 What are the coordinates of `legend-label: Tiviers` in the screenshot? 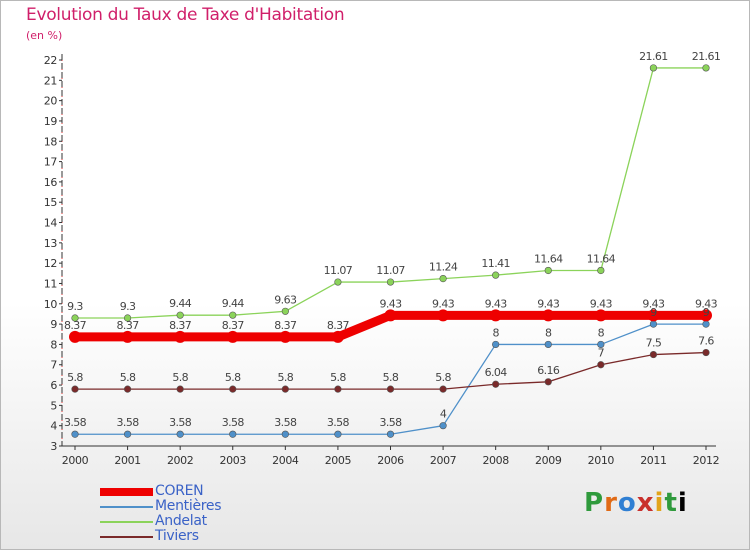 It's located at (177, 536).